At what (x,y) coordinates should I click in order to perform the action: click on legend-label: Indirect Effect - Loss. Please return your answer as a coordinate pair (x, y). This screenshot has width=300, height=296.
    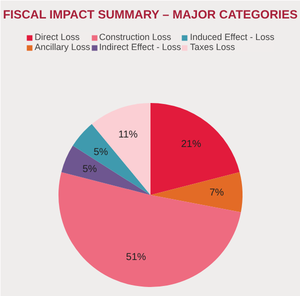
    Looking at the image, I should click on (140, 47).